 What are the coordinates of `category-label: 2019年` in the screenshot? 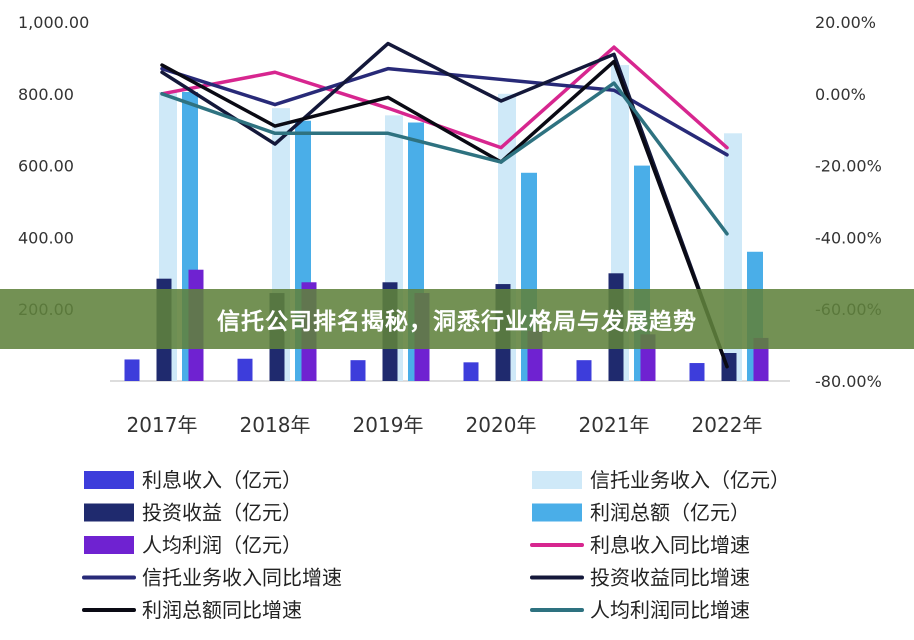 It's located at (388, 425).